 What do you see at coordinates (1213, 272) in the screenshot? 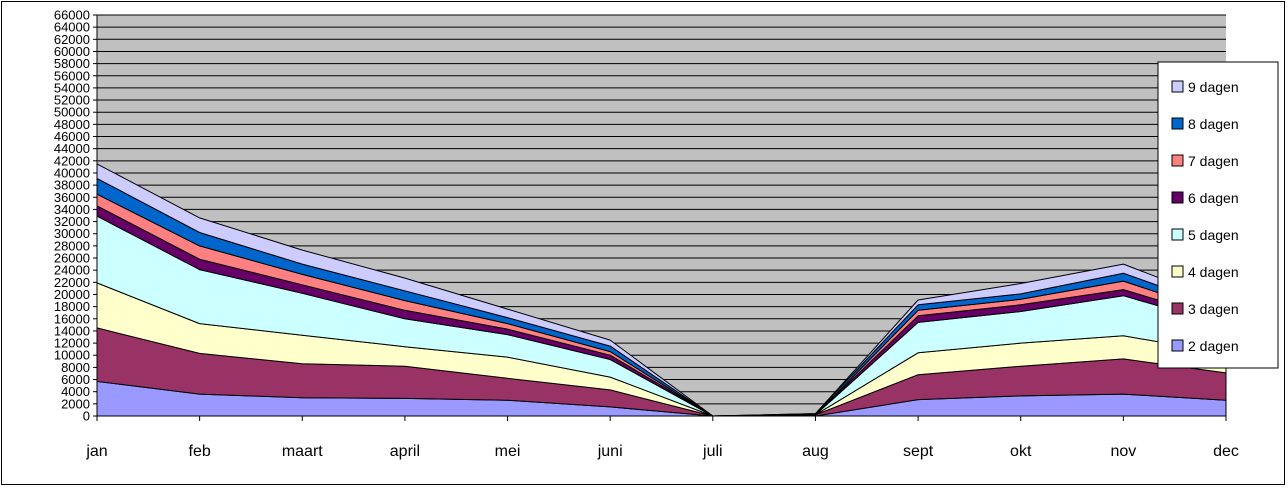
I see `legend-label: 4 dagen` at bounding box center [1213, 272].